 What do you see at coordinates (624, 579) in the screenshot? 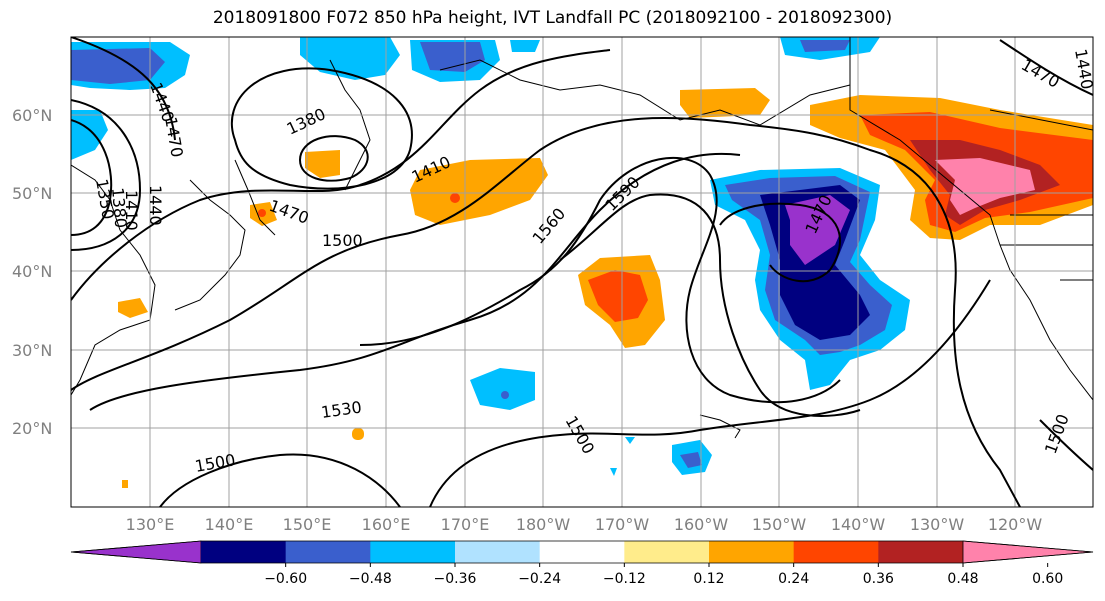
I see `colorbar-tick-label: −0.12` at bounding box center [624, 579].